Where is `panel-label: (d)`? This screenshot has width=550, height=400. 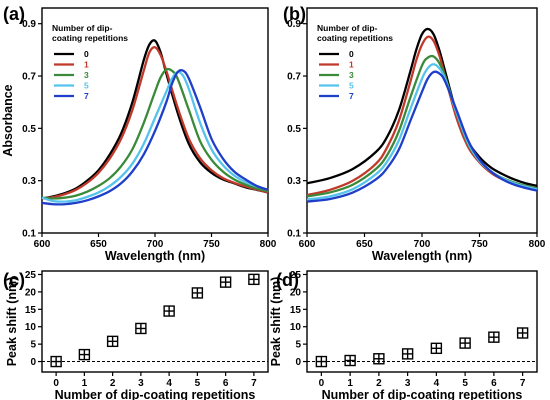
panel-label: (d) is located at coordinates (287, 280).